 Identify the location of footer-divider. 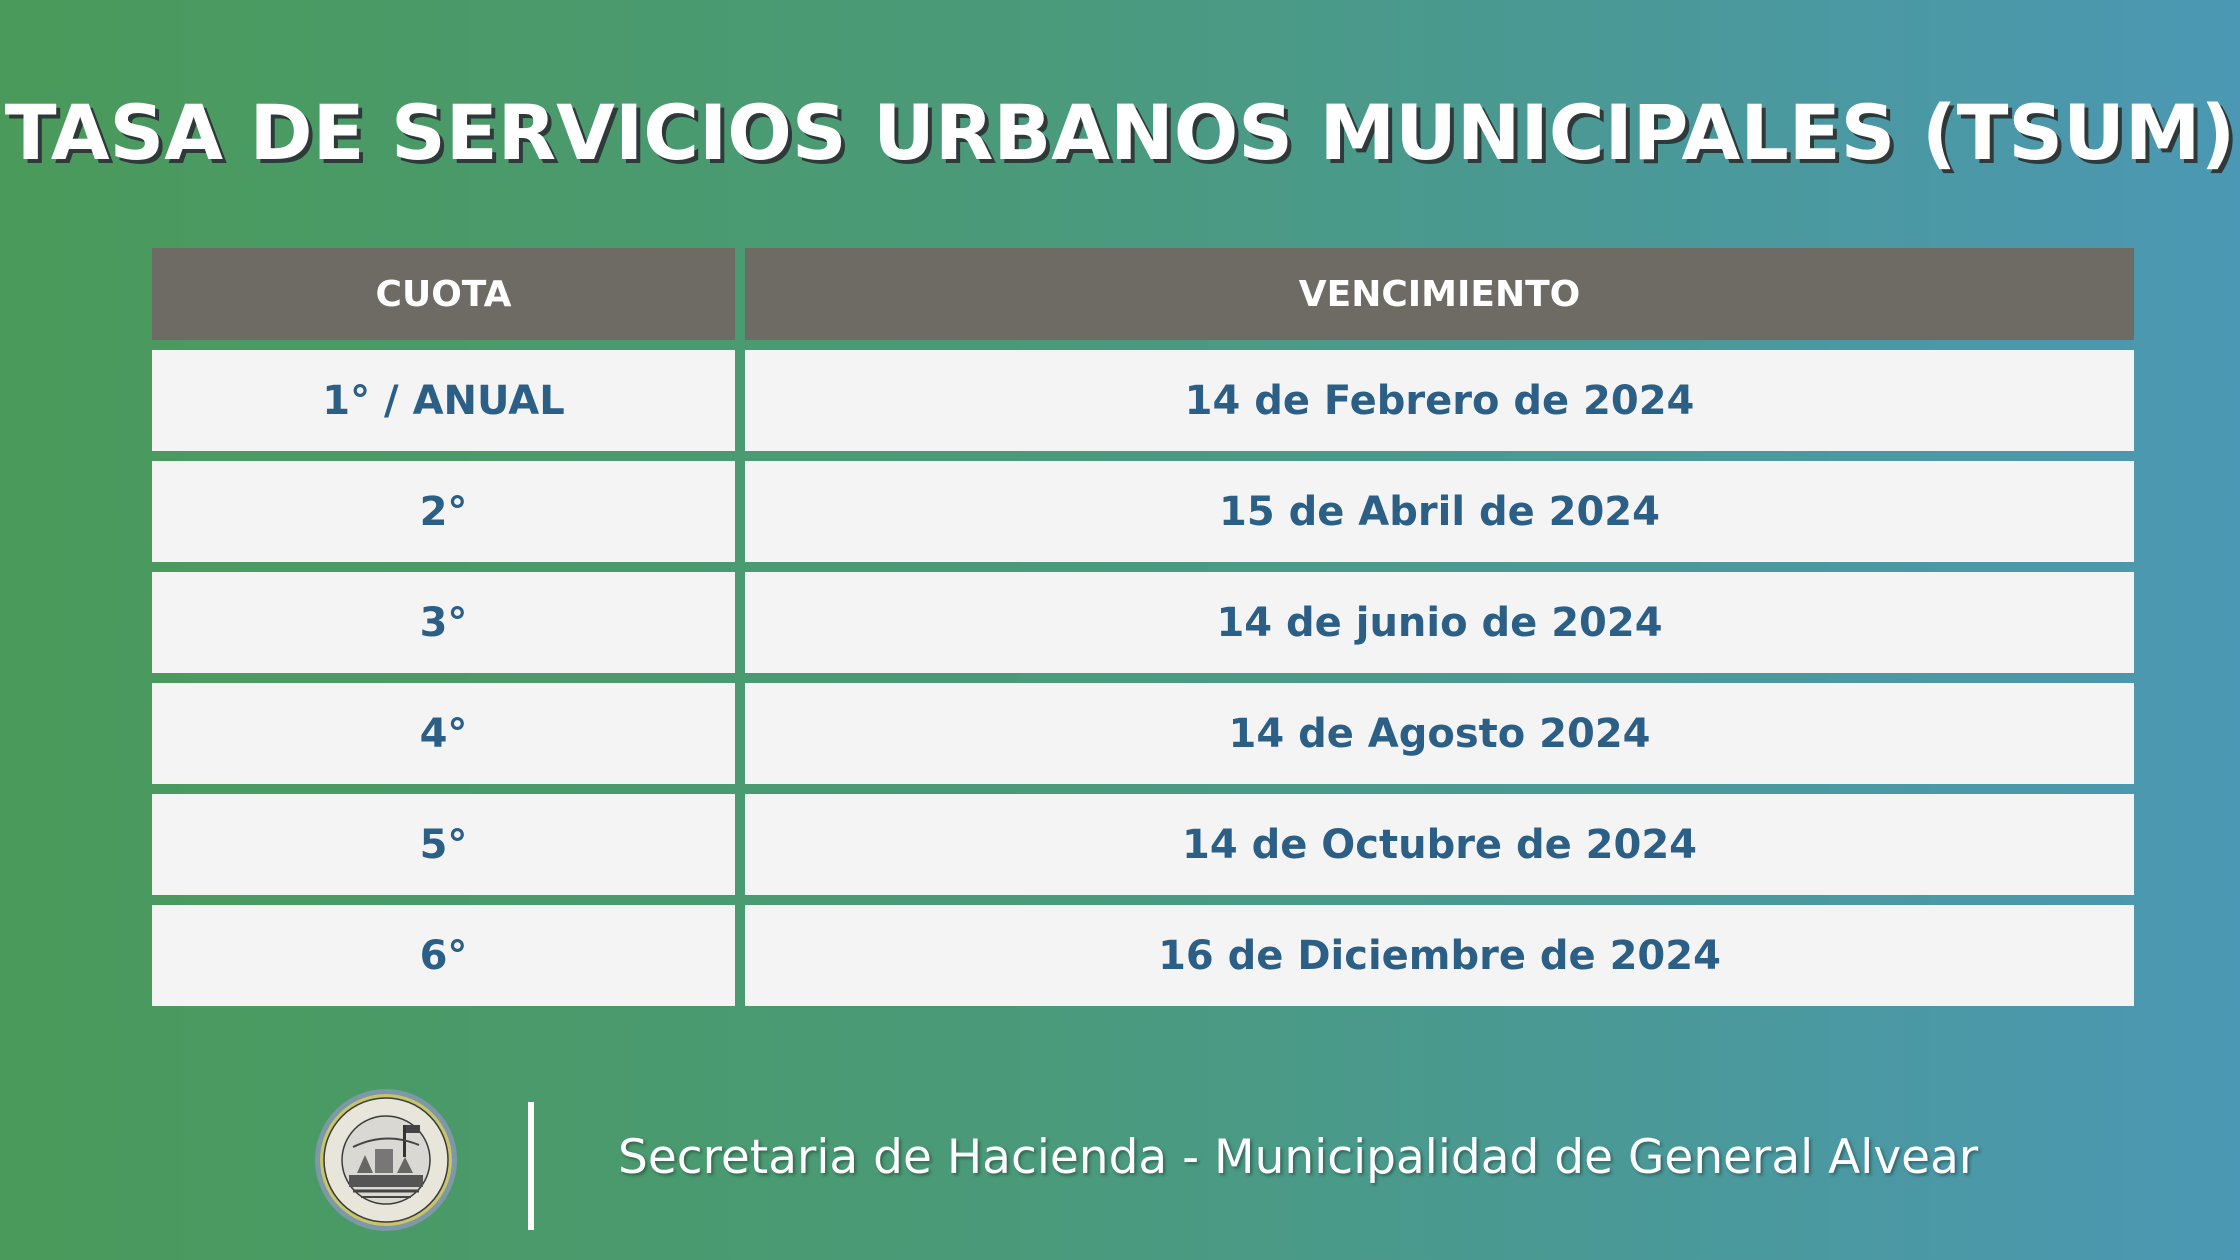
(531, 1166).